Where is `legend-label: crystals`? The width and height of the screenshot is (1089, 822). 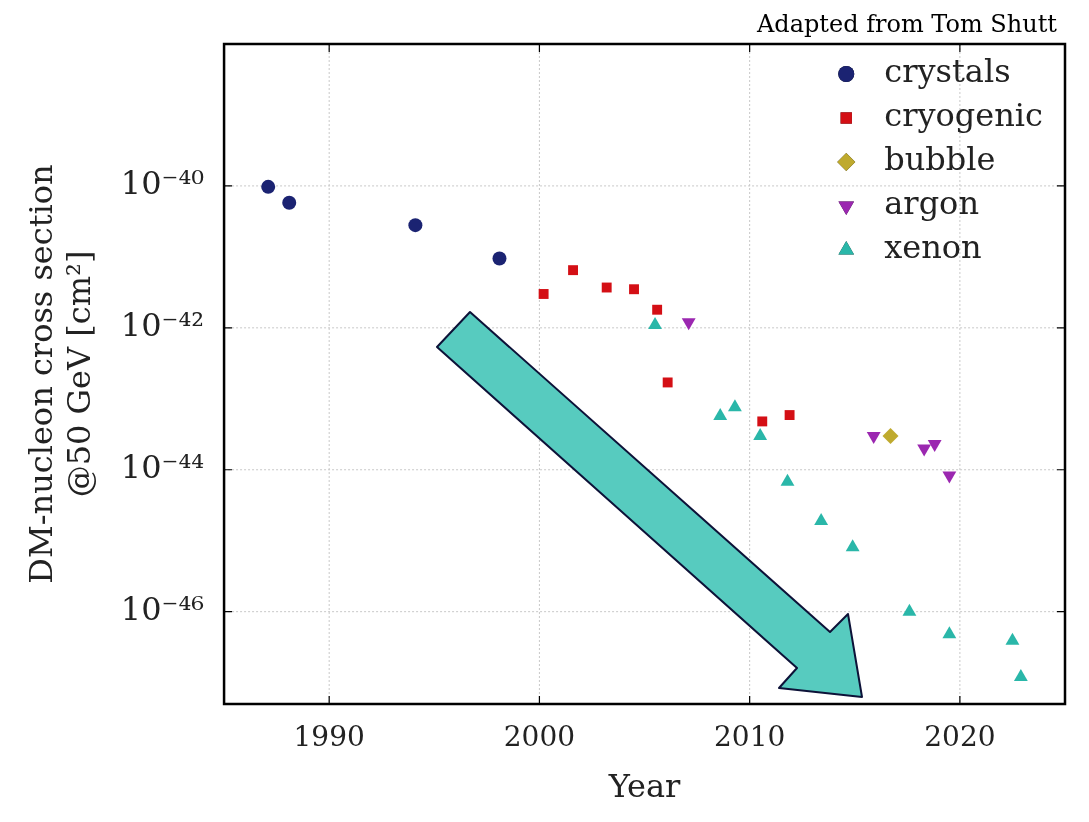
legend-label: crystals is located at coordinates (947, 71).